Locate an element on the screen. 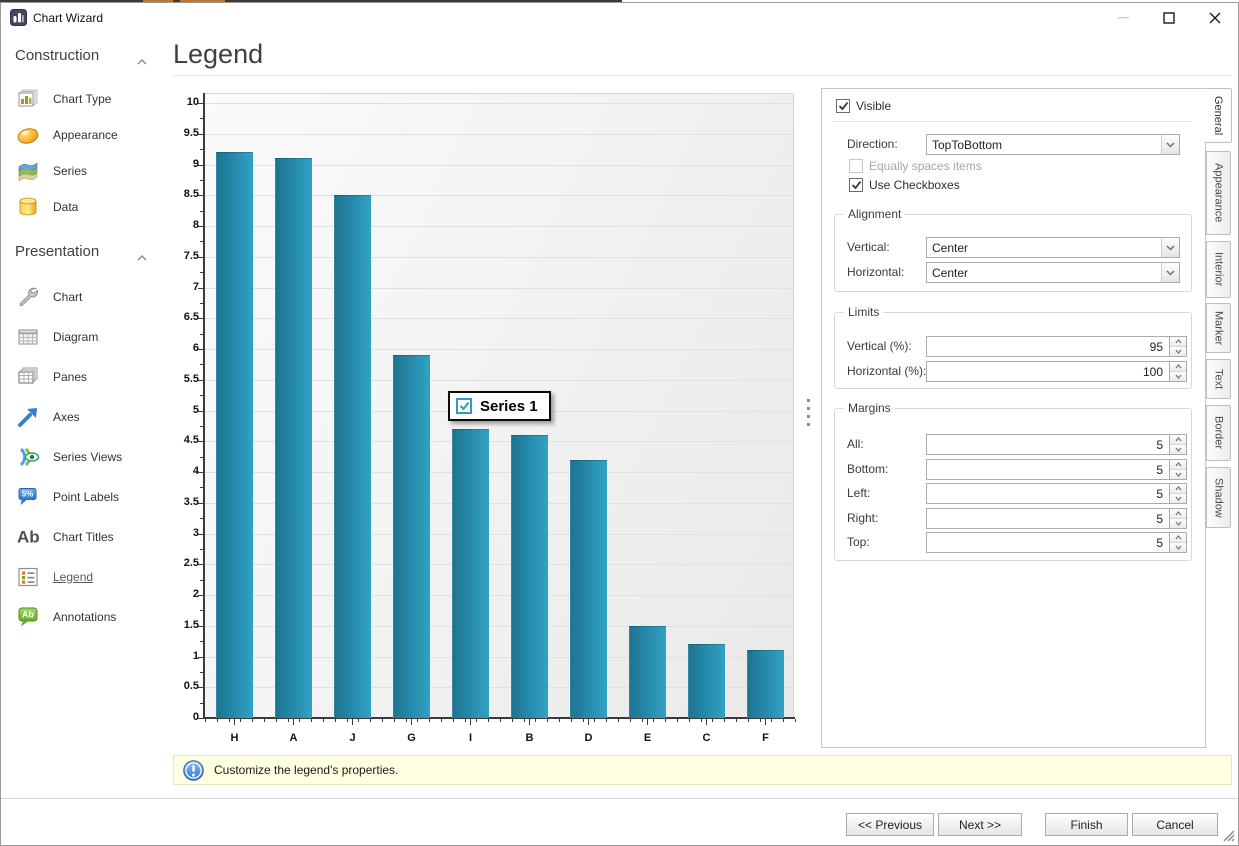 The image size is (1239, 846). chart-legend: Series 1 is located at coordinates (499, 406).